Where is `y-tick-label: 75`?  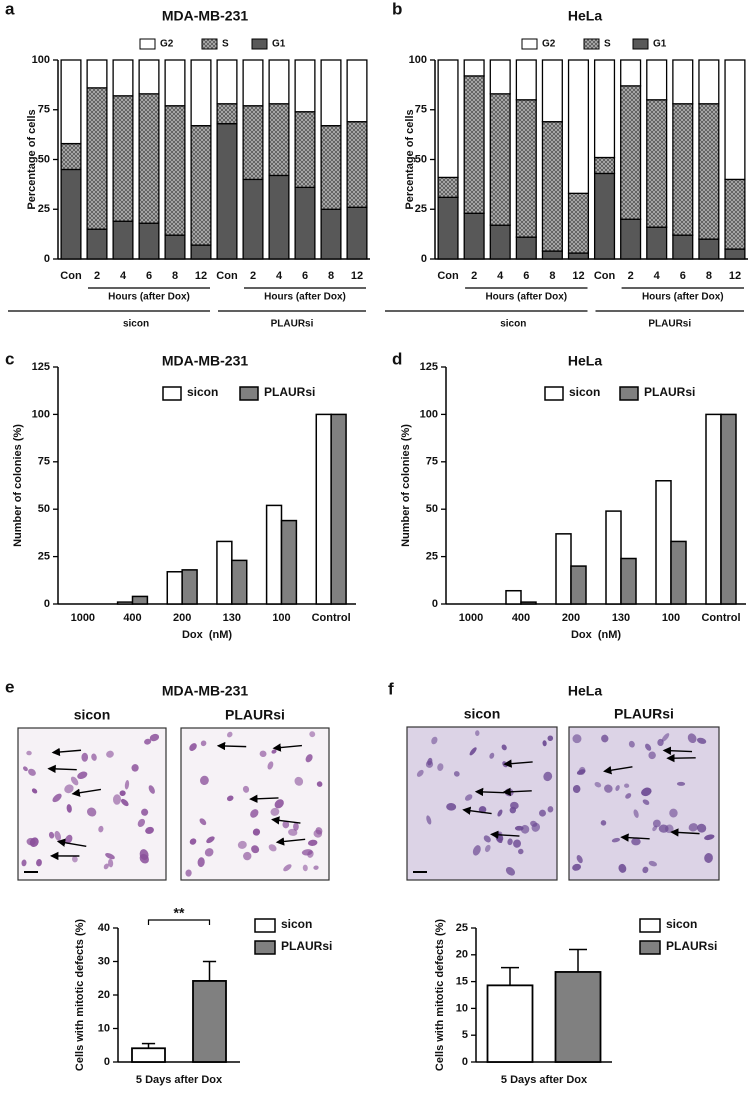 y-tick-label: 75 is located at coordinates (44, 462).